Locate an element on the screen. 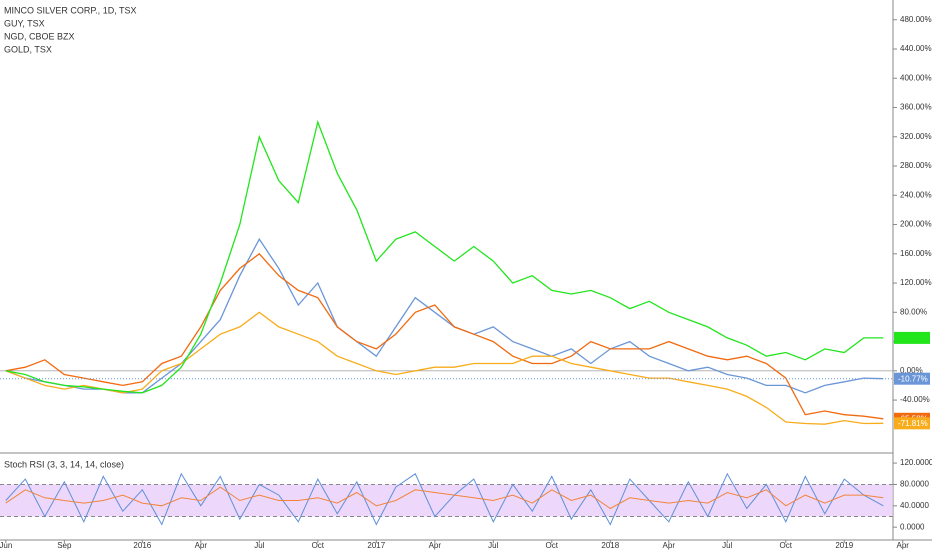 This screenshot has width=932, height=550. y-tick-label: 240.00% is located at coordinates (916, 194).